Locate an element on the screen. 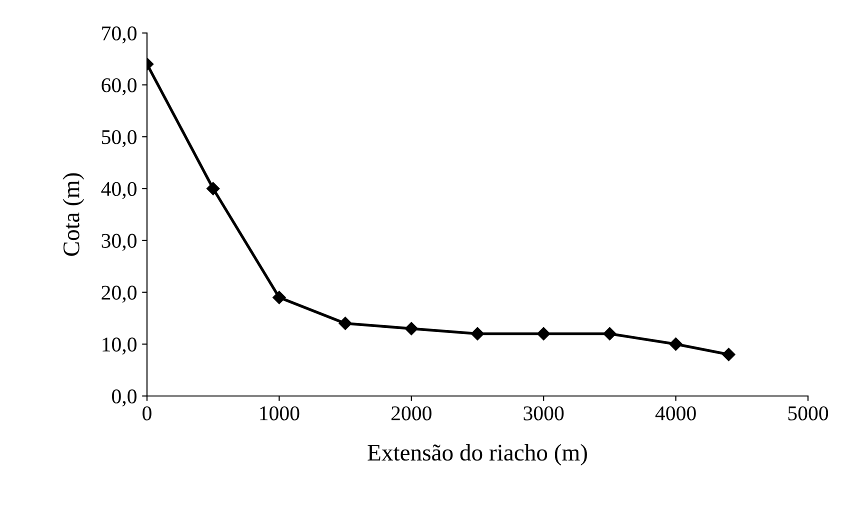  y-tick-label: 10,0 is located at coordinates (119, 346).